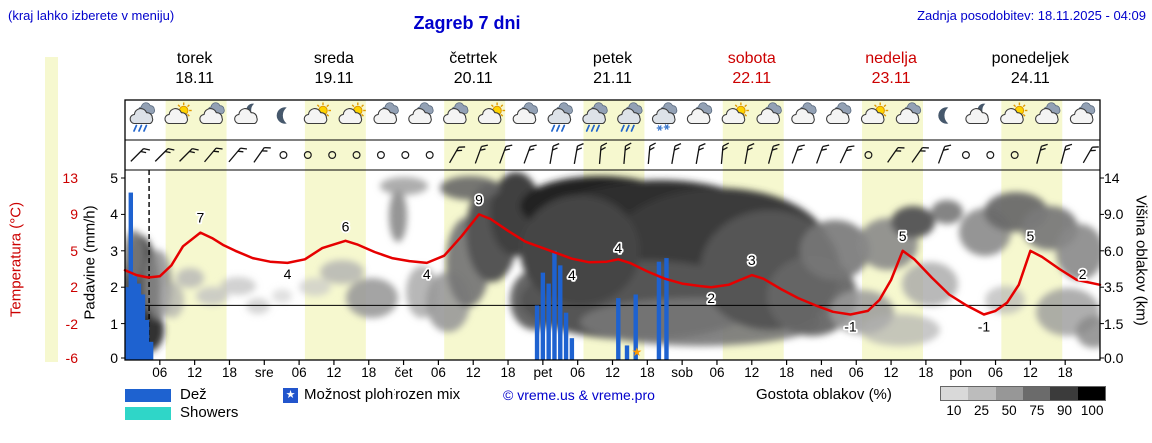 The width and height of the screenshot is (1152, 443). What do you see at coordinates (752, 78) in the screenshot?
I see `day-date: 22.11` at bounding box center [752, 78].